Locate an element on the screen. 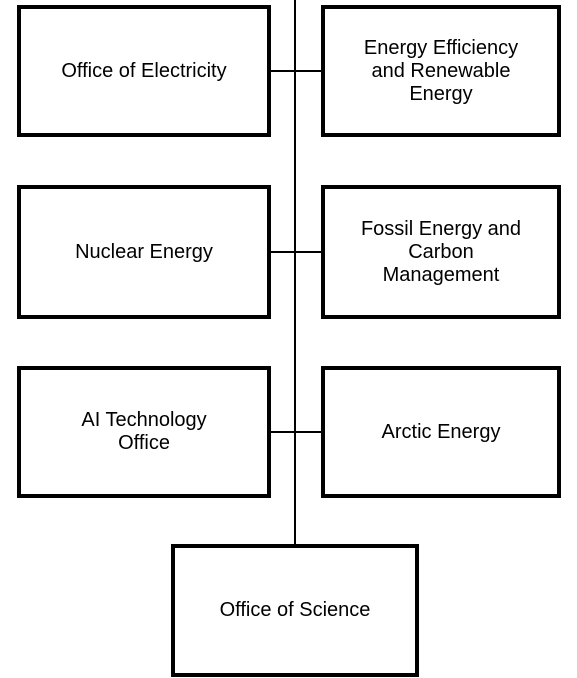  org-box: Office of Science is located at coordinates (295, 610).